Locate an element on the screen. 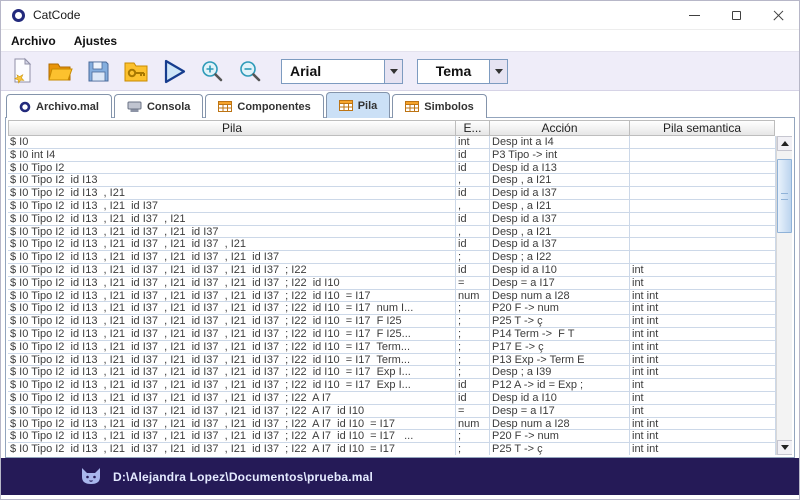 The height and width of the screenshot is (500, 800). run-button is located at coordinates (174, 71).